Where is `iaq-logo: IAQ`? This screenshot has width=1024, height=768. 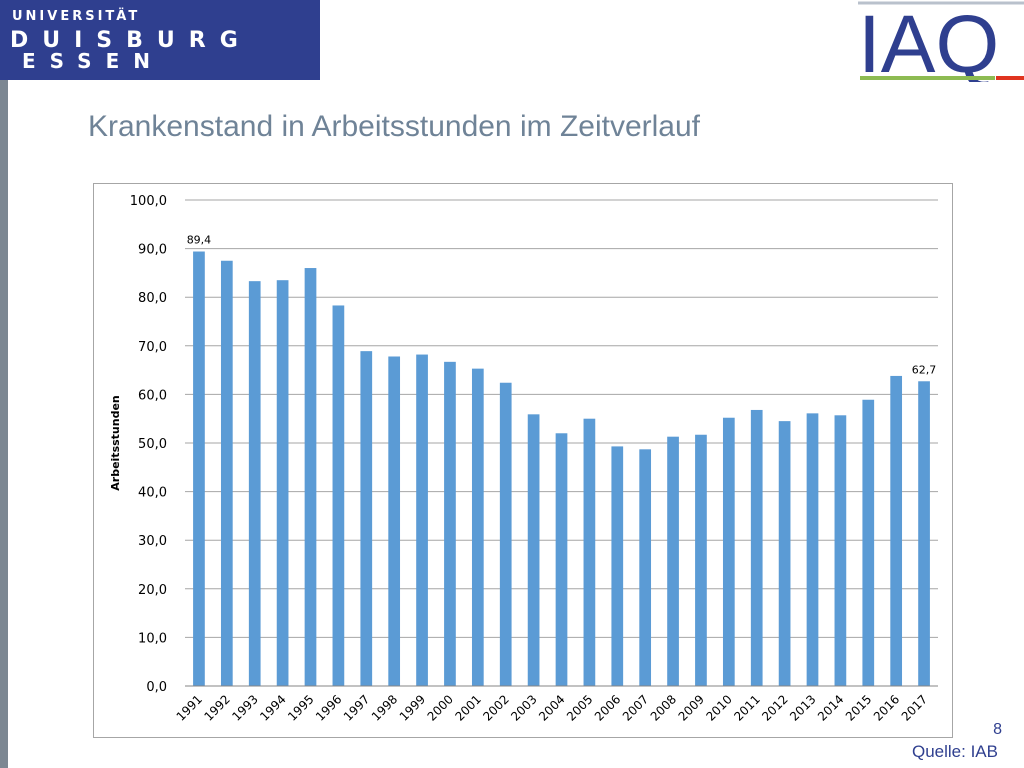
iaq-logo: IAQ is located at coordinates (941, 41).